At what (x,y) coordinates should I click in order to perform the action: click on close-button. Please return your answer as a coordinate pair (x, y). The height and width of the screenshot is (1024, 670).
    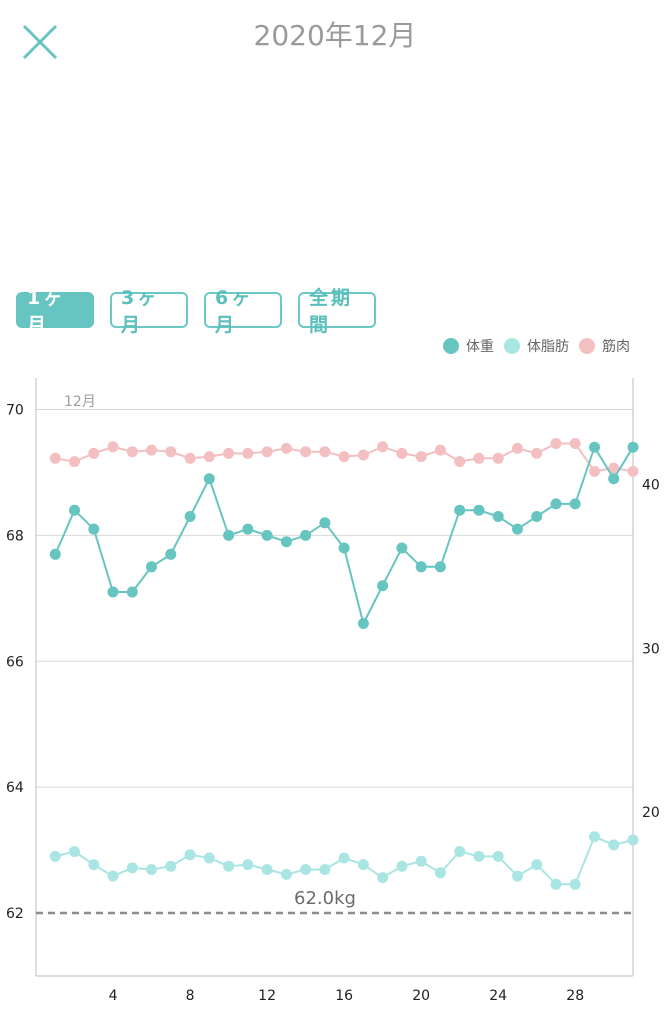
    Looking at the image, I should click on (40, 42).